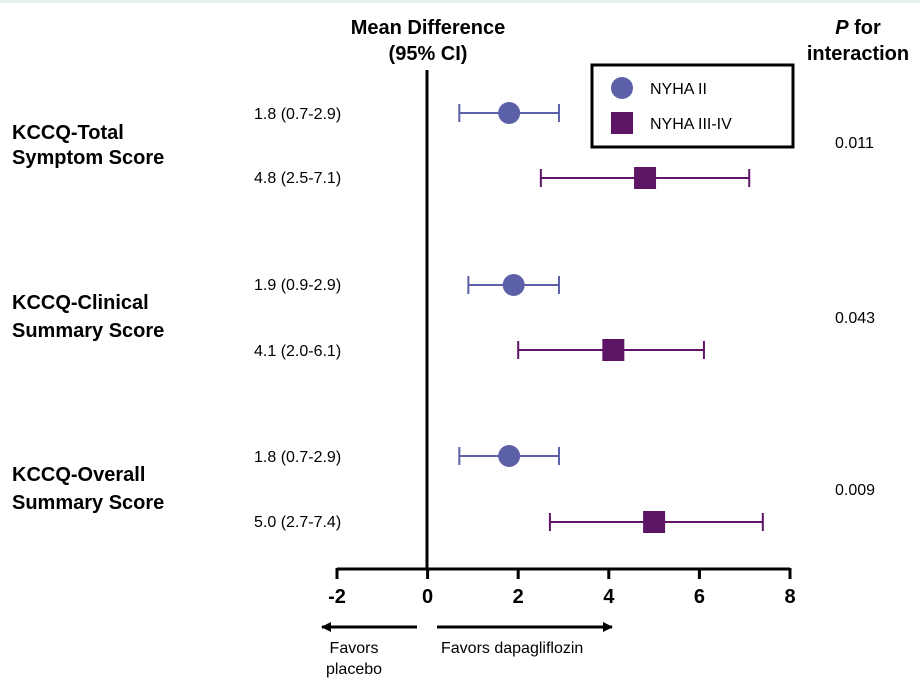  Describe the element at coordinates (297, 351) in the screenshot. I see `estimate-text: 4.1 (2.0-6.1)` at that location.